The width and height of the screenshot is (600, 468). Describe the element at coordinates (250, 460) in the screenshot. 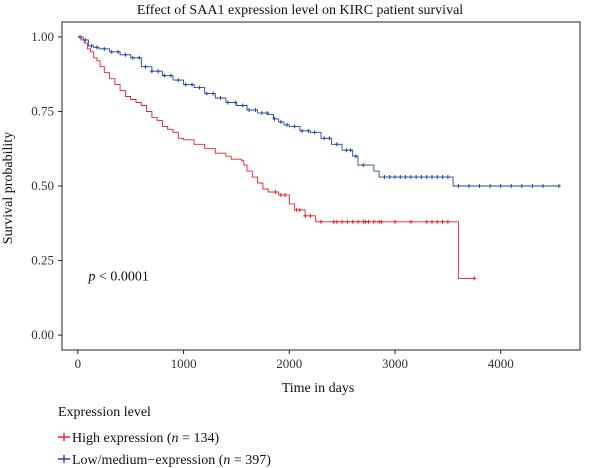

I see `legend-label-low-suffix: = 397)` at that location.